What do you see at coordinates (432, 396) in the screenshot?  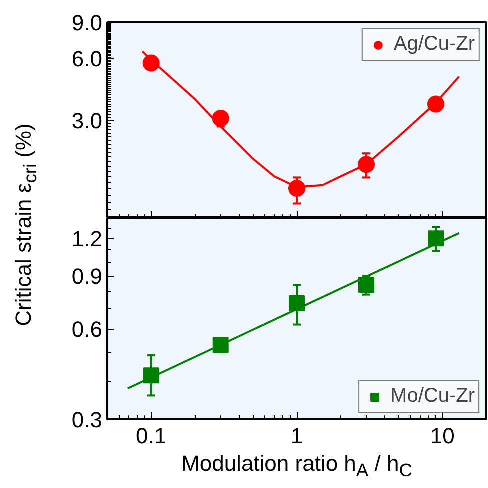 I see `legend-label: Mo/Cu-Zr` at bounding box center [432, 396].